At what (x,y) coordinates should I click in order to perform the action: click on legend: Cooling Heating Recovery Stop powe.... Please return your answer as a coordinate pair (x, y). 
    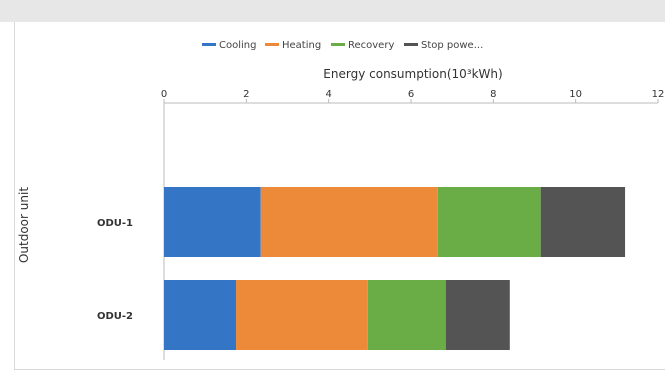
    Looking at the image, I should click on (342, 45).